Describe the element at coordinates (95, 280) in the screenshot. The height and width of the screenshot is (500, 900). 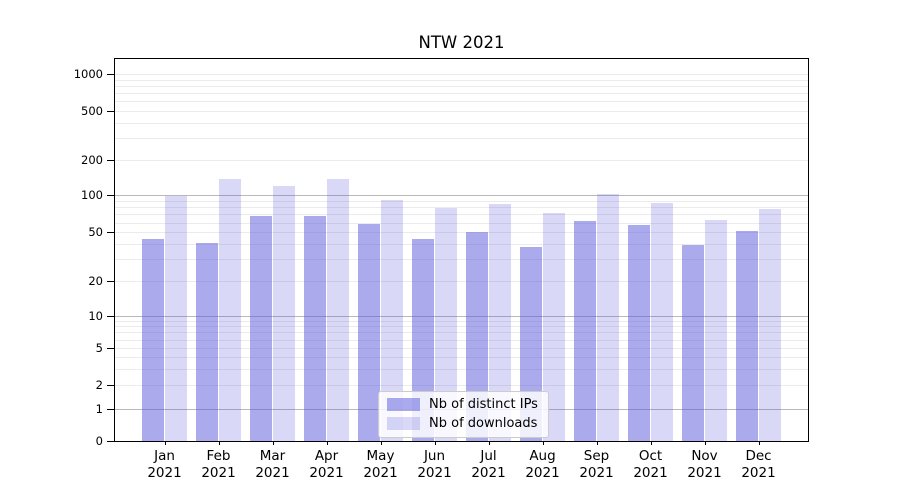
I see `y-tick-label: 20` at that location.